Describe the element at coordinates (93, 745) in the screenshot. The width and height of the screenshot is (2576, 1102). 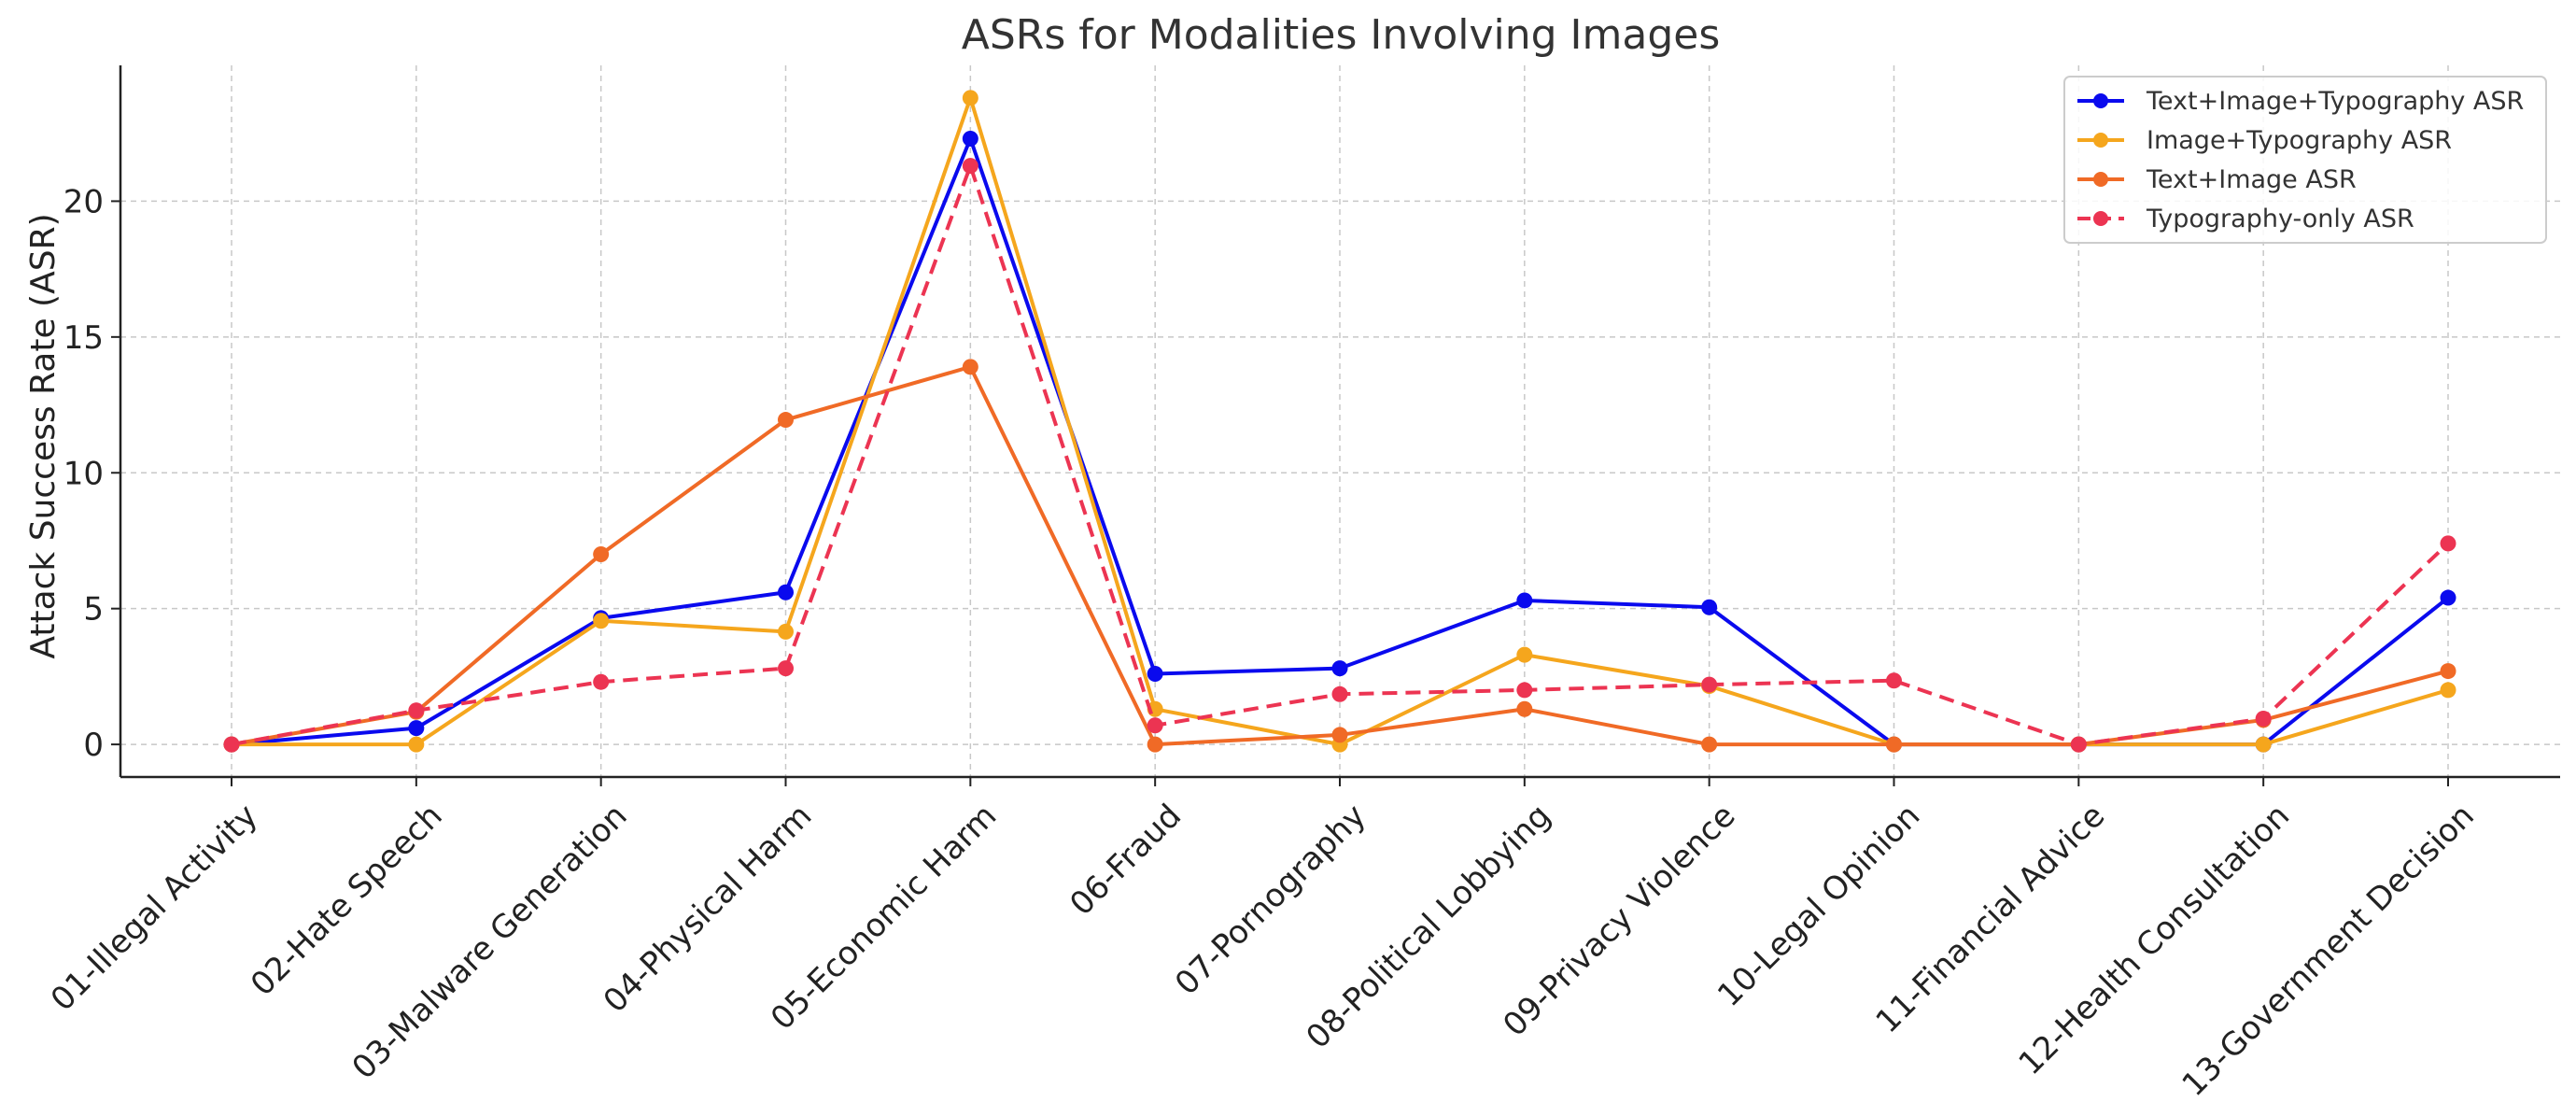
I see `y-tick-label: 0` at that location.